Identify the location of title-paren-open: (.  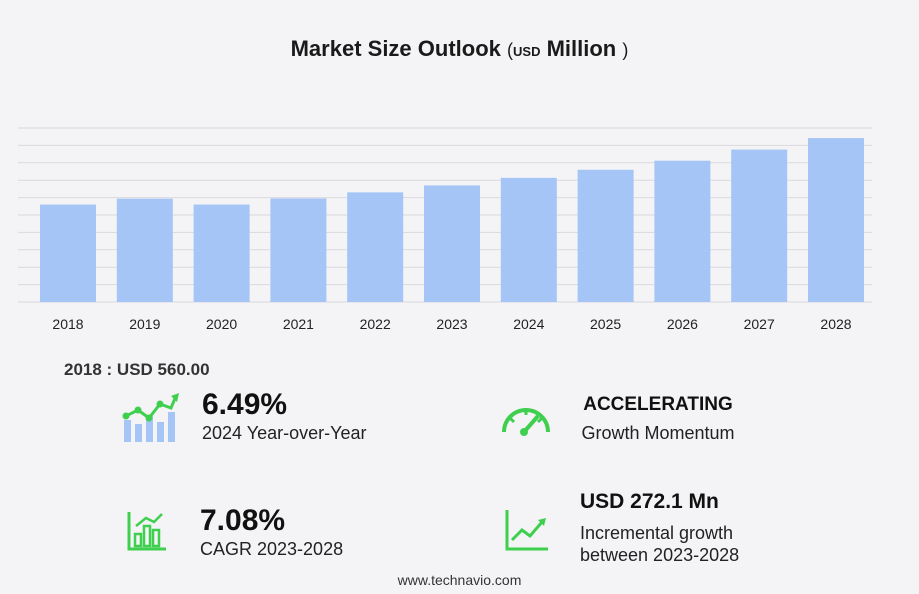
(510, 50).